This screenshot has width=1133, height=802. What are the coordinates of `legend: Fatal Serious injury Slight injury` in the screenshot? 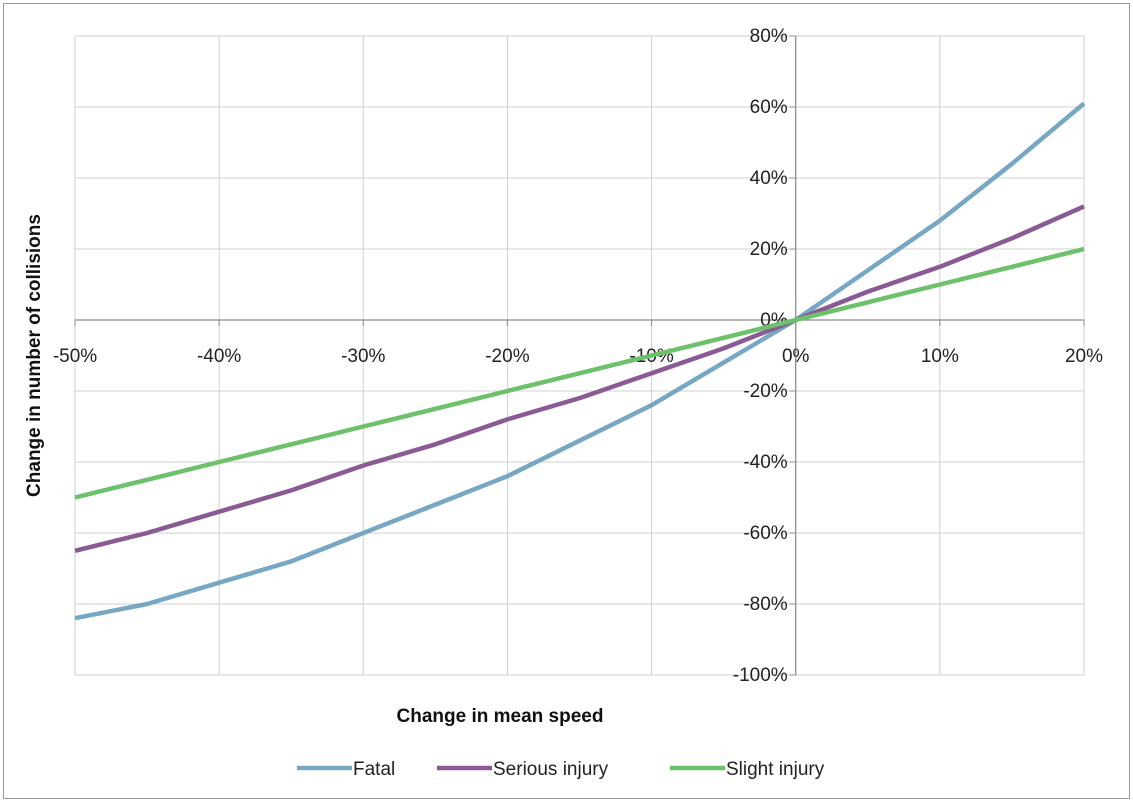 It's located at (561, 769).